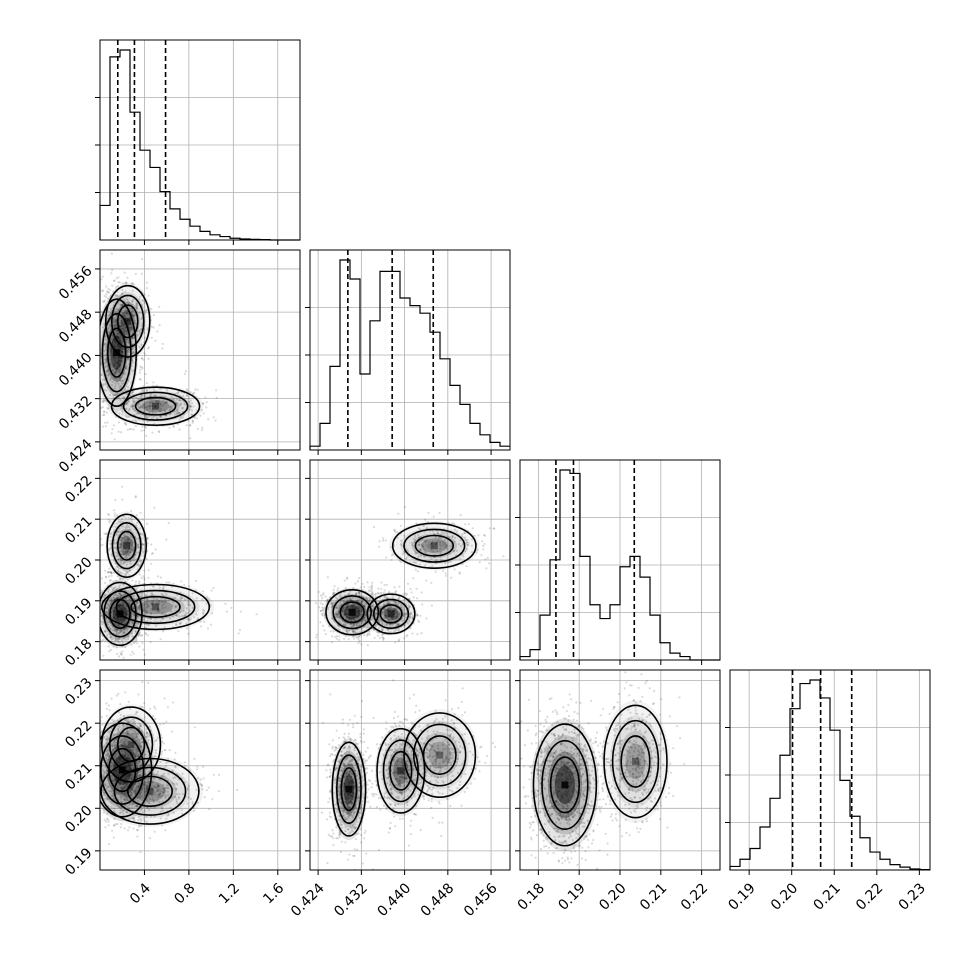 Image resolution: width=970 pixels, height=970 pixels. Describe the element at coordinates (155, 607) in the screenshot. I see `density-level` at that location.